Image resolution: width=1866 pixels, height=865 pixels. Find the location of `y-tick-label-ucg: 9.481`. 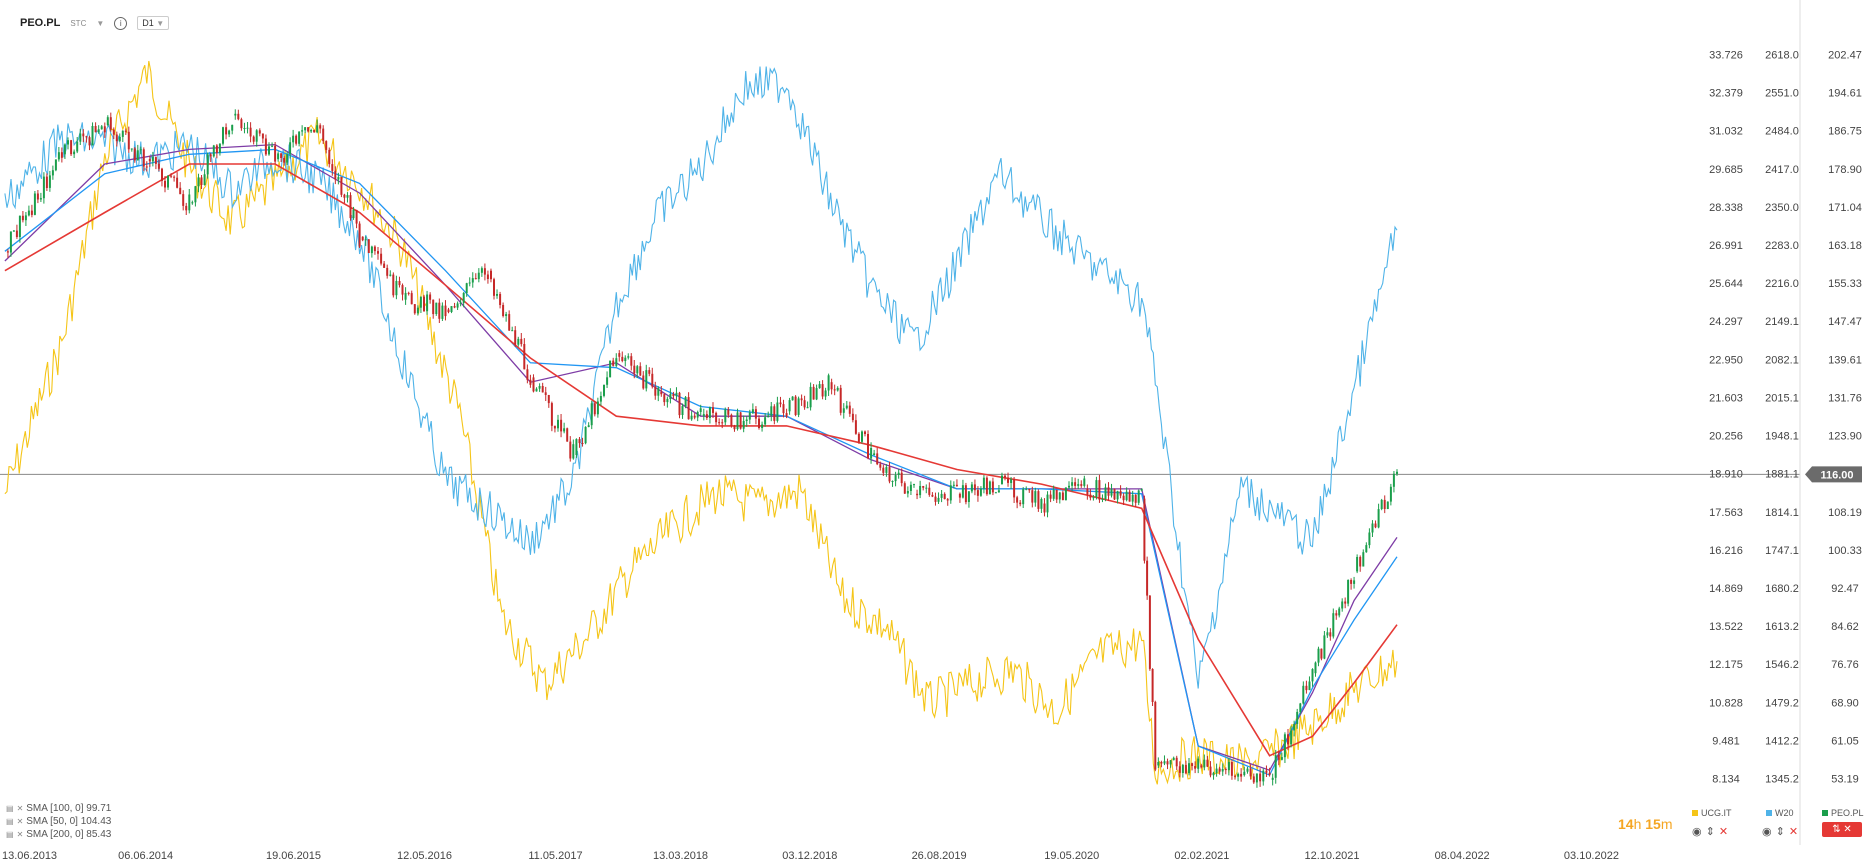

y-tick-label-ucg: 9.481 is located at coordinates (1726, 741).